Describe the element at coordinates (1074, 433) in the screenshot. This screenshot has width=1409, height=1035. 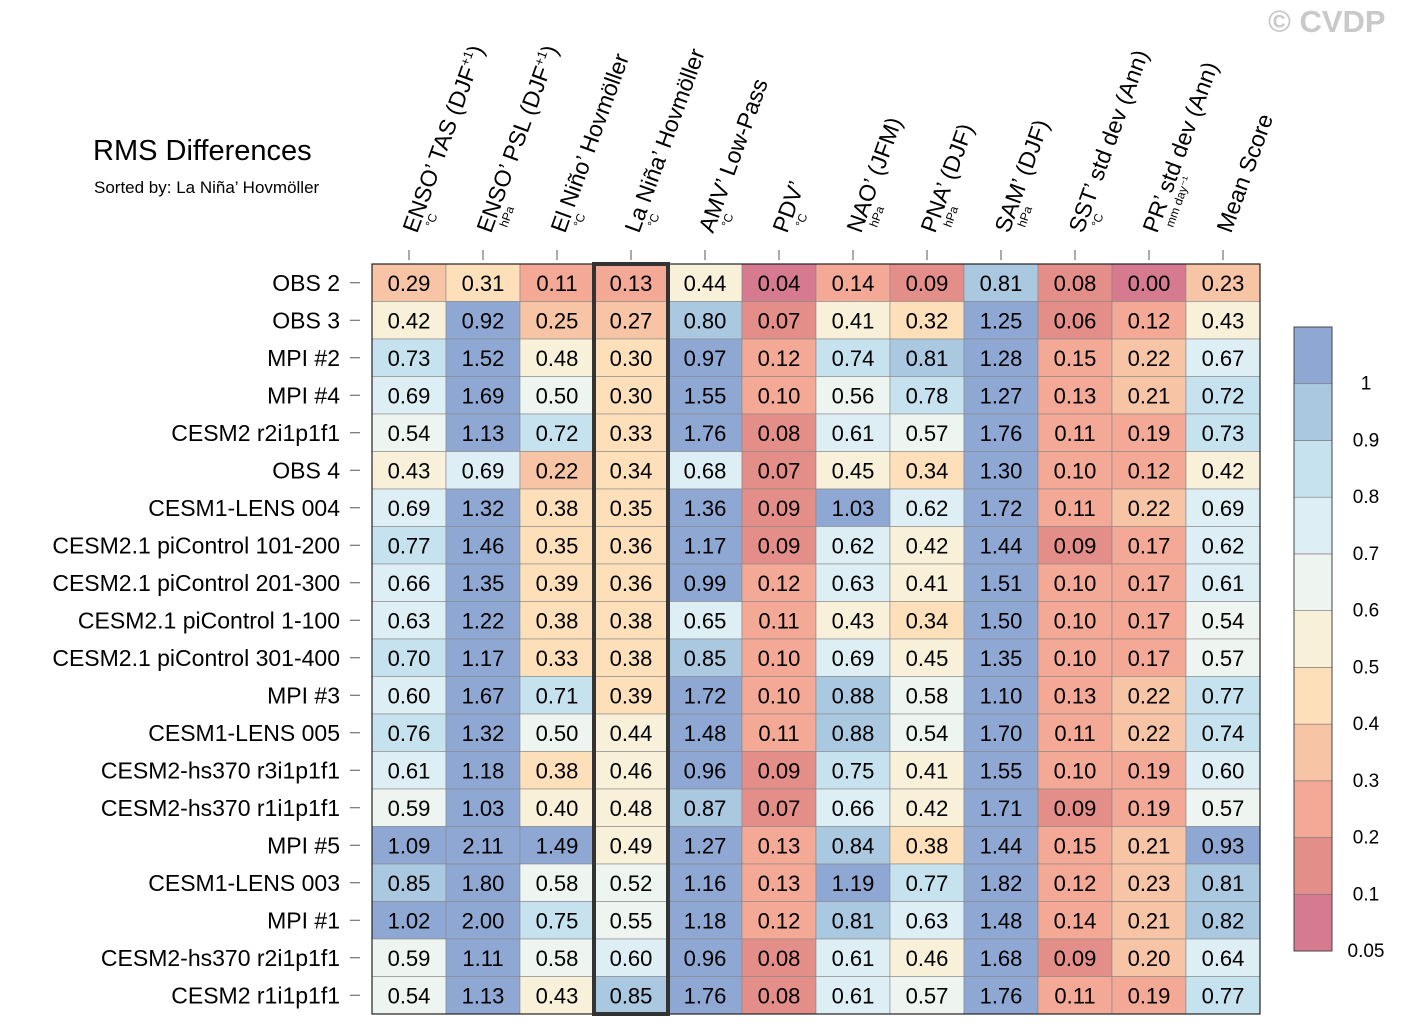
I see `cell-value-label: 0.11` at that location.